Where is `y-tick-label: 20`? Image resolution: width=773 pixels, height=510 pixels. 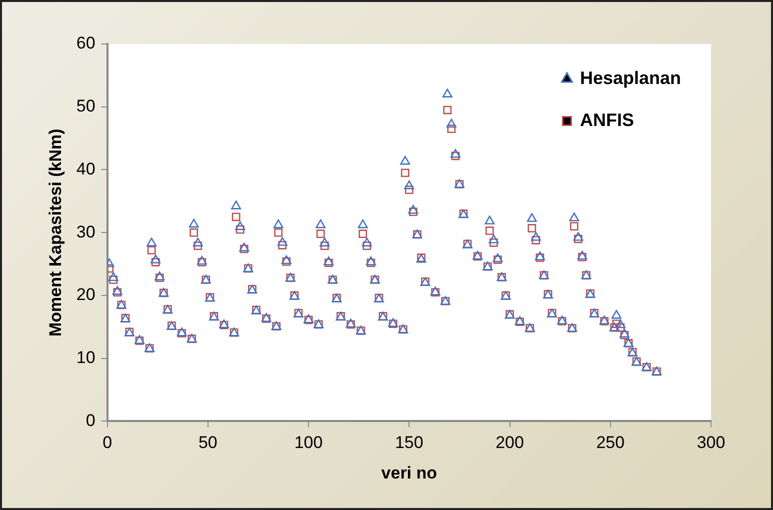
y-tick-label: 20 is located at coordinates (86, 294).